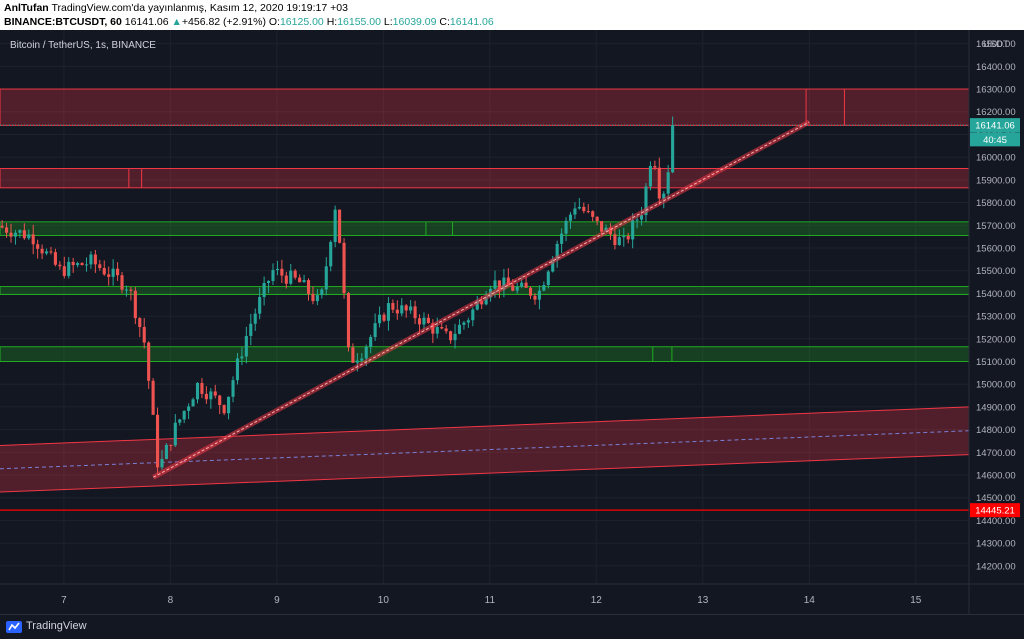 The image size is (1024, 639). I want to click on time-tick-label: 15, so click(916, 600).